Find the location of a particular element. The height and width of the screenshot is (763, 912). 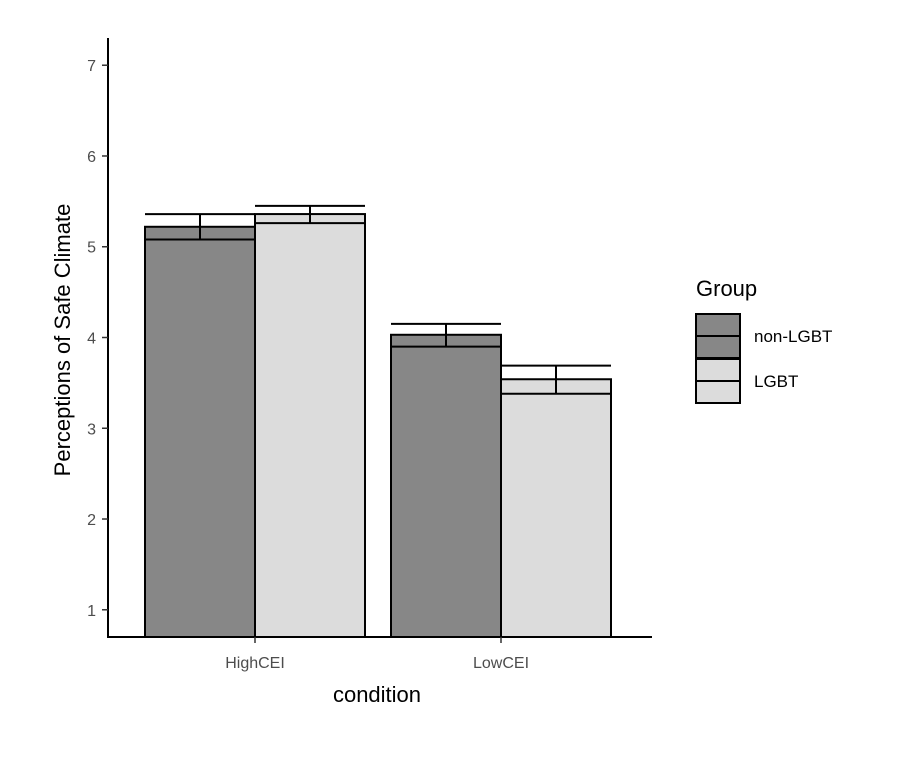

y-tick-label: 4 is located at coordinates (91, 339).